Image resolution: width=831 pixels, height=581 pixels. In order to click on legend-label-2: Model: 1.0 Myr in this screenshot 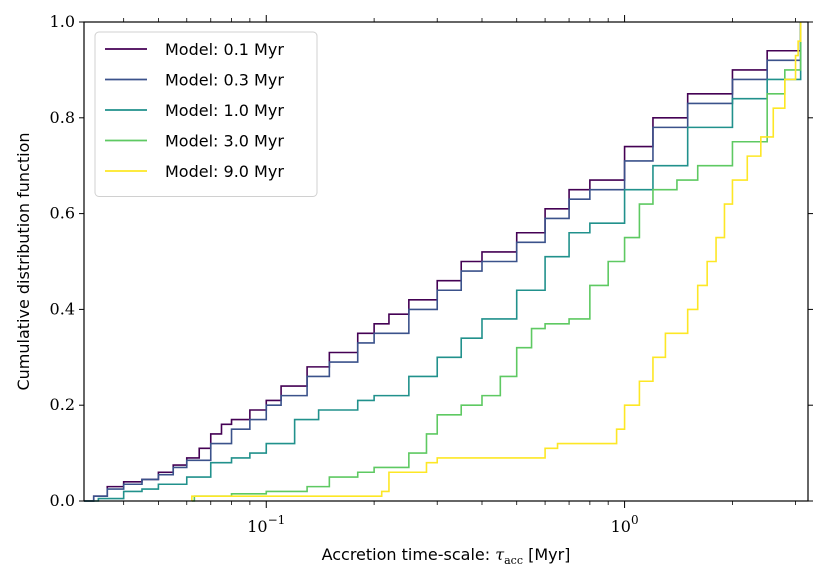, I will do `click(224, 110)`.